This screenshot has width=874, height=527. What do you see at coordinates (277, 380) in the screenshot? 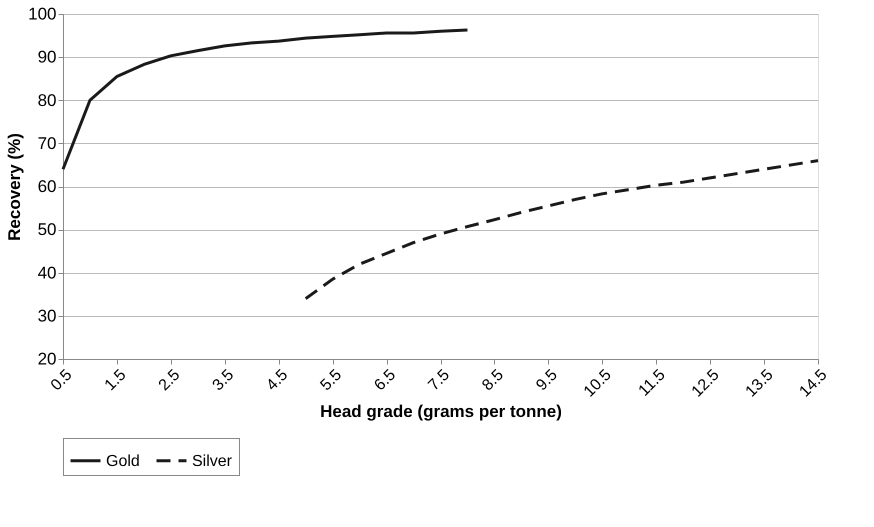
I see `x-tick-label: 4.5` at bounding box center [277, 380].